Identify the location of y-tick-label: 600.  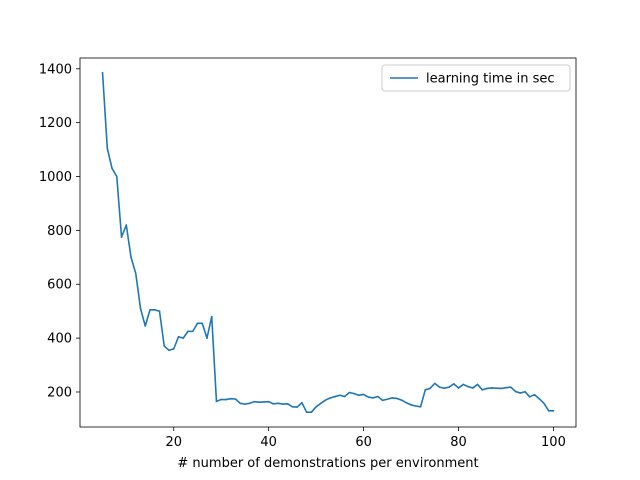
(59, 285).